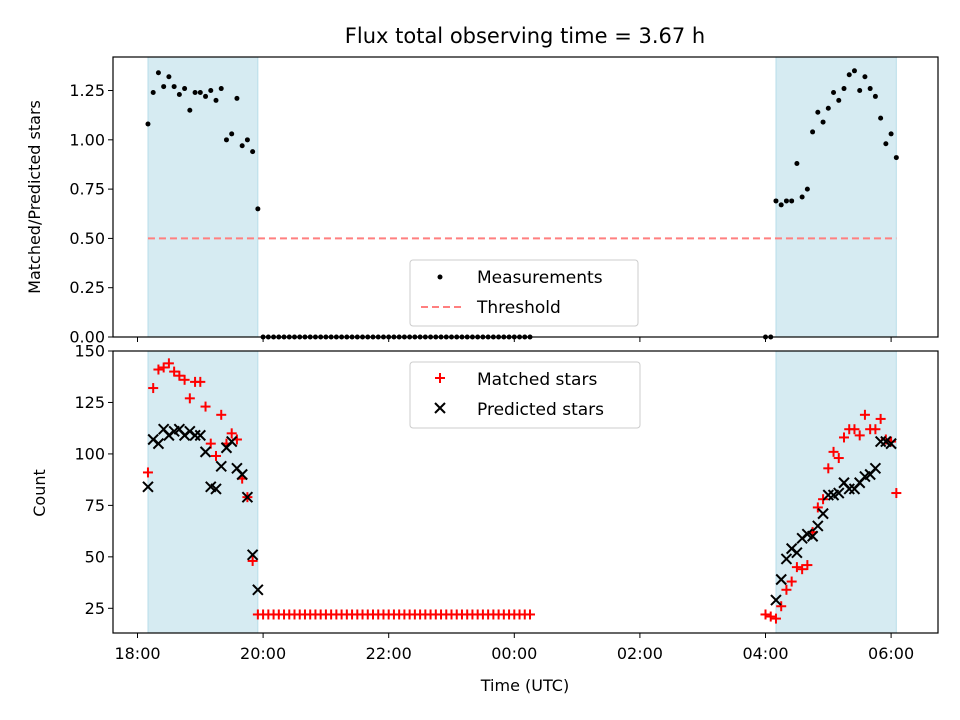 The height and width of the screenshot is (720, 960). What do you see at coordinates (89, 351) in the screenshot?
I see `bottom-ytick-label: 150` at bounding box center [89, 351].